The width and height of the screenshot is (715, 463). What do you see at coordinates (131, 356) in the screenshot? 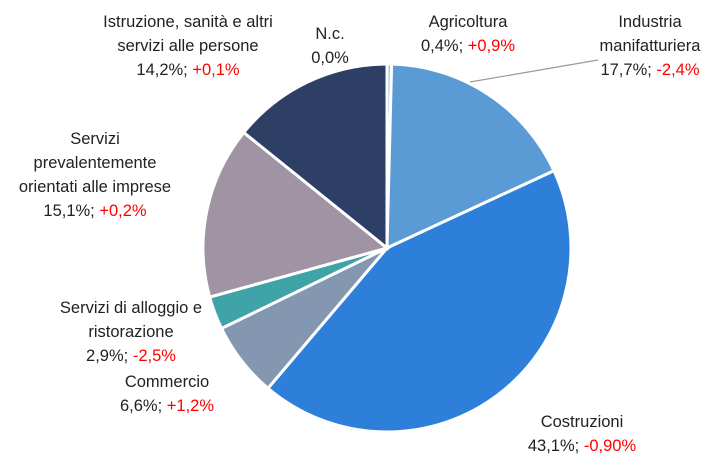
I see `value-line: 2,9%; -2,5%` at bounding box center [131, 356].